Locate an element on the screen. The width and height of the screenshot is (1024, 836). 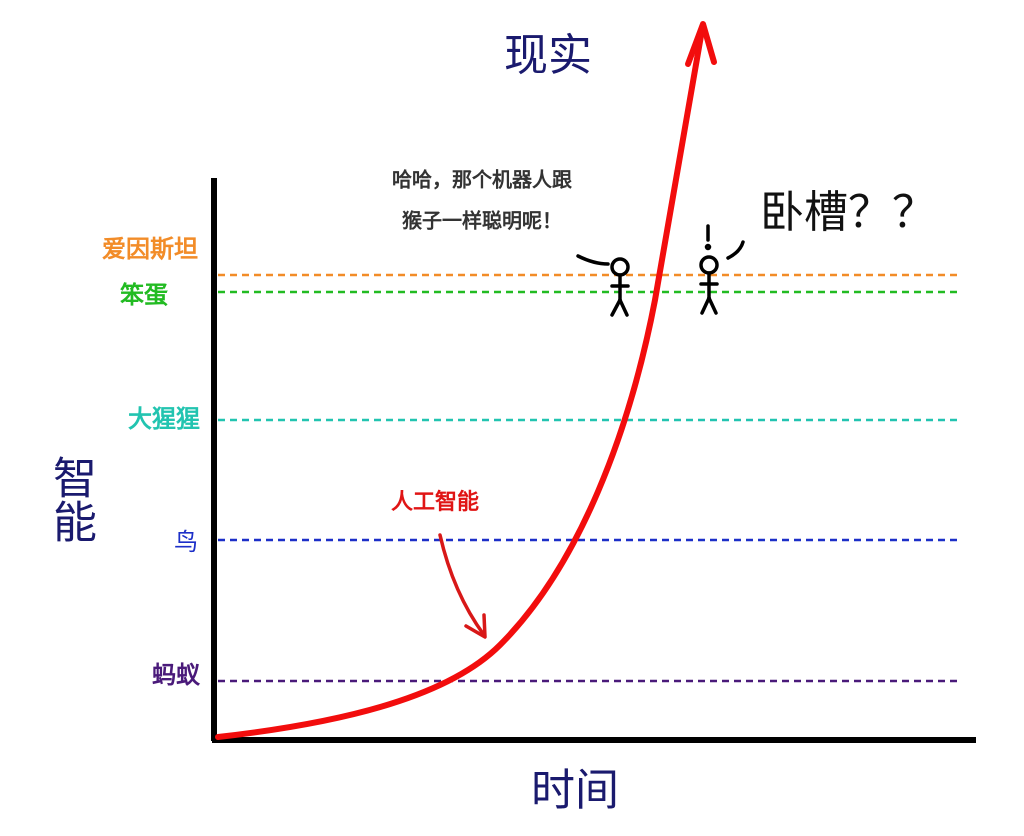
level-label: 鸟 is located at coordinates (186, 542).